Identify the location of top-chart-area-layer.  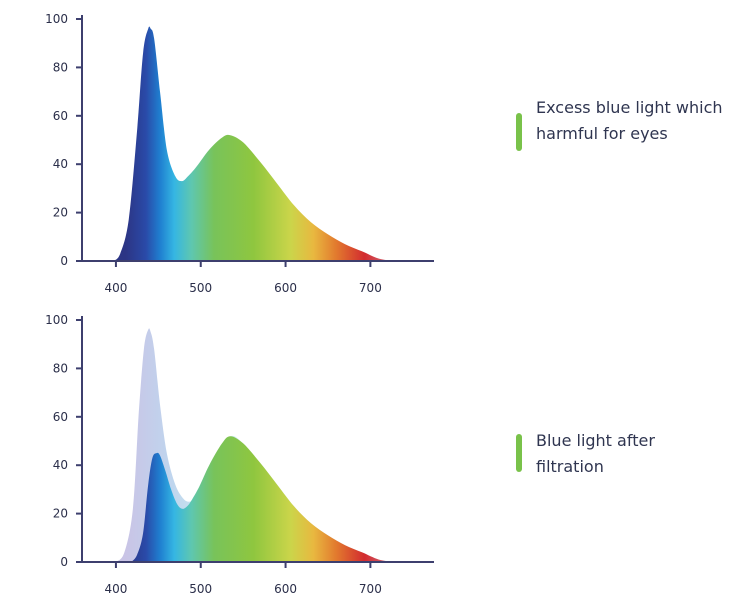
(254, 144).